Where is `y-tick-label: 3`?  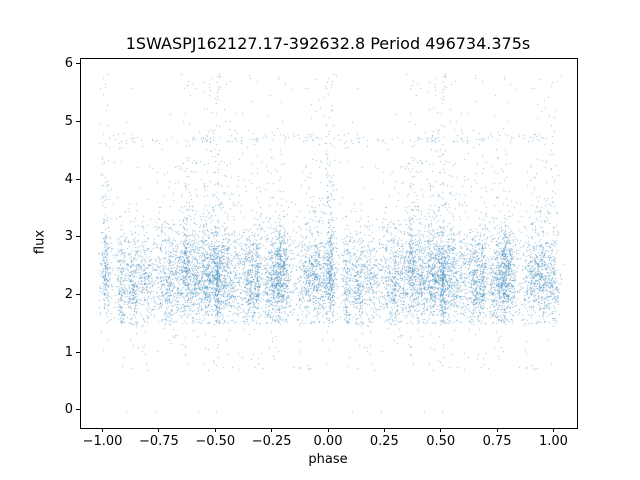 y-tick-label: 3 is located at coordinates (68, 237).